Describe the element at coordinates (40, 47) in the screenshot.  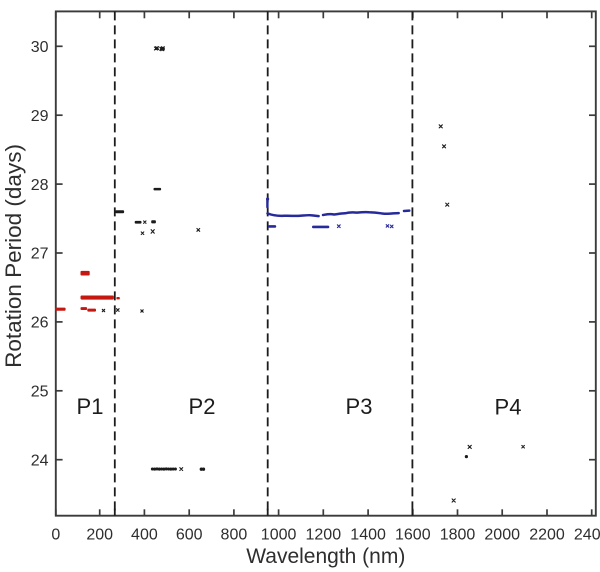
I see `svg-text: 30` at that location.